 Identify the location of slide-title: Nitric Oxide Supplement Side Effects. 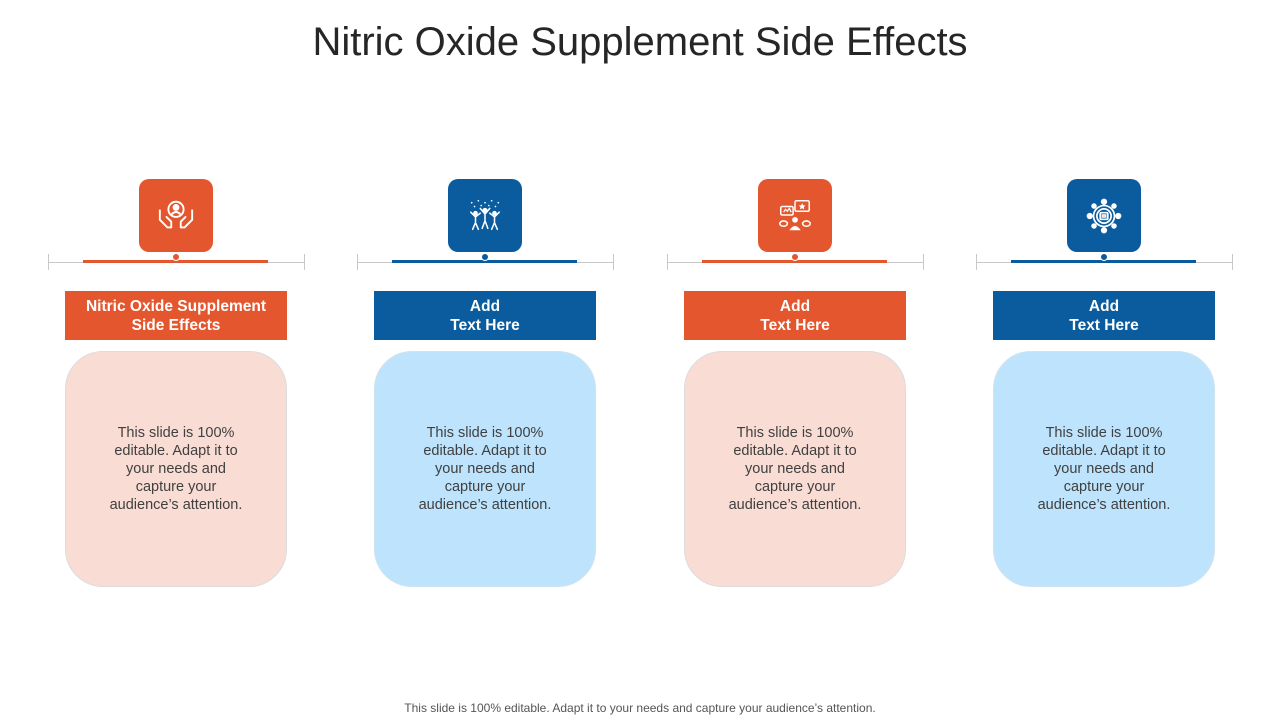
(640, 42).